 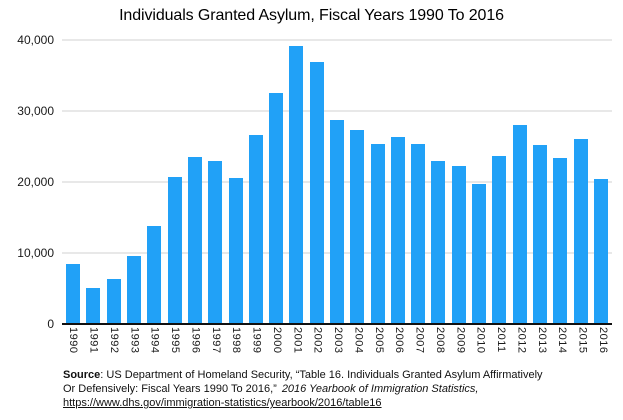 What do you see at coordinates (380, 389) in the screenshot?
I see `source-citation-italic: 2016 Yearbook of Immigration Statistics,` at bounding box center [380, 389].